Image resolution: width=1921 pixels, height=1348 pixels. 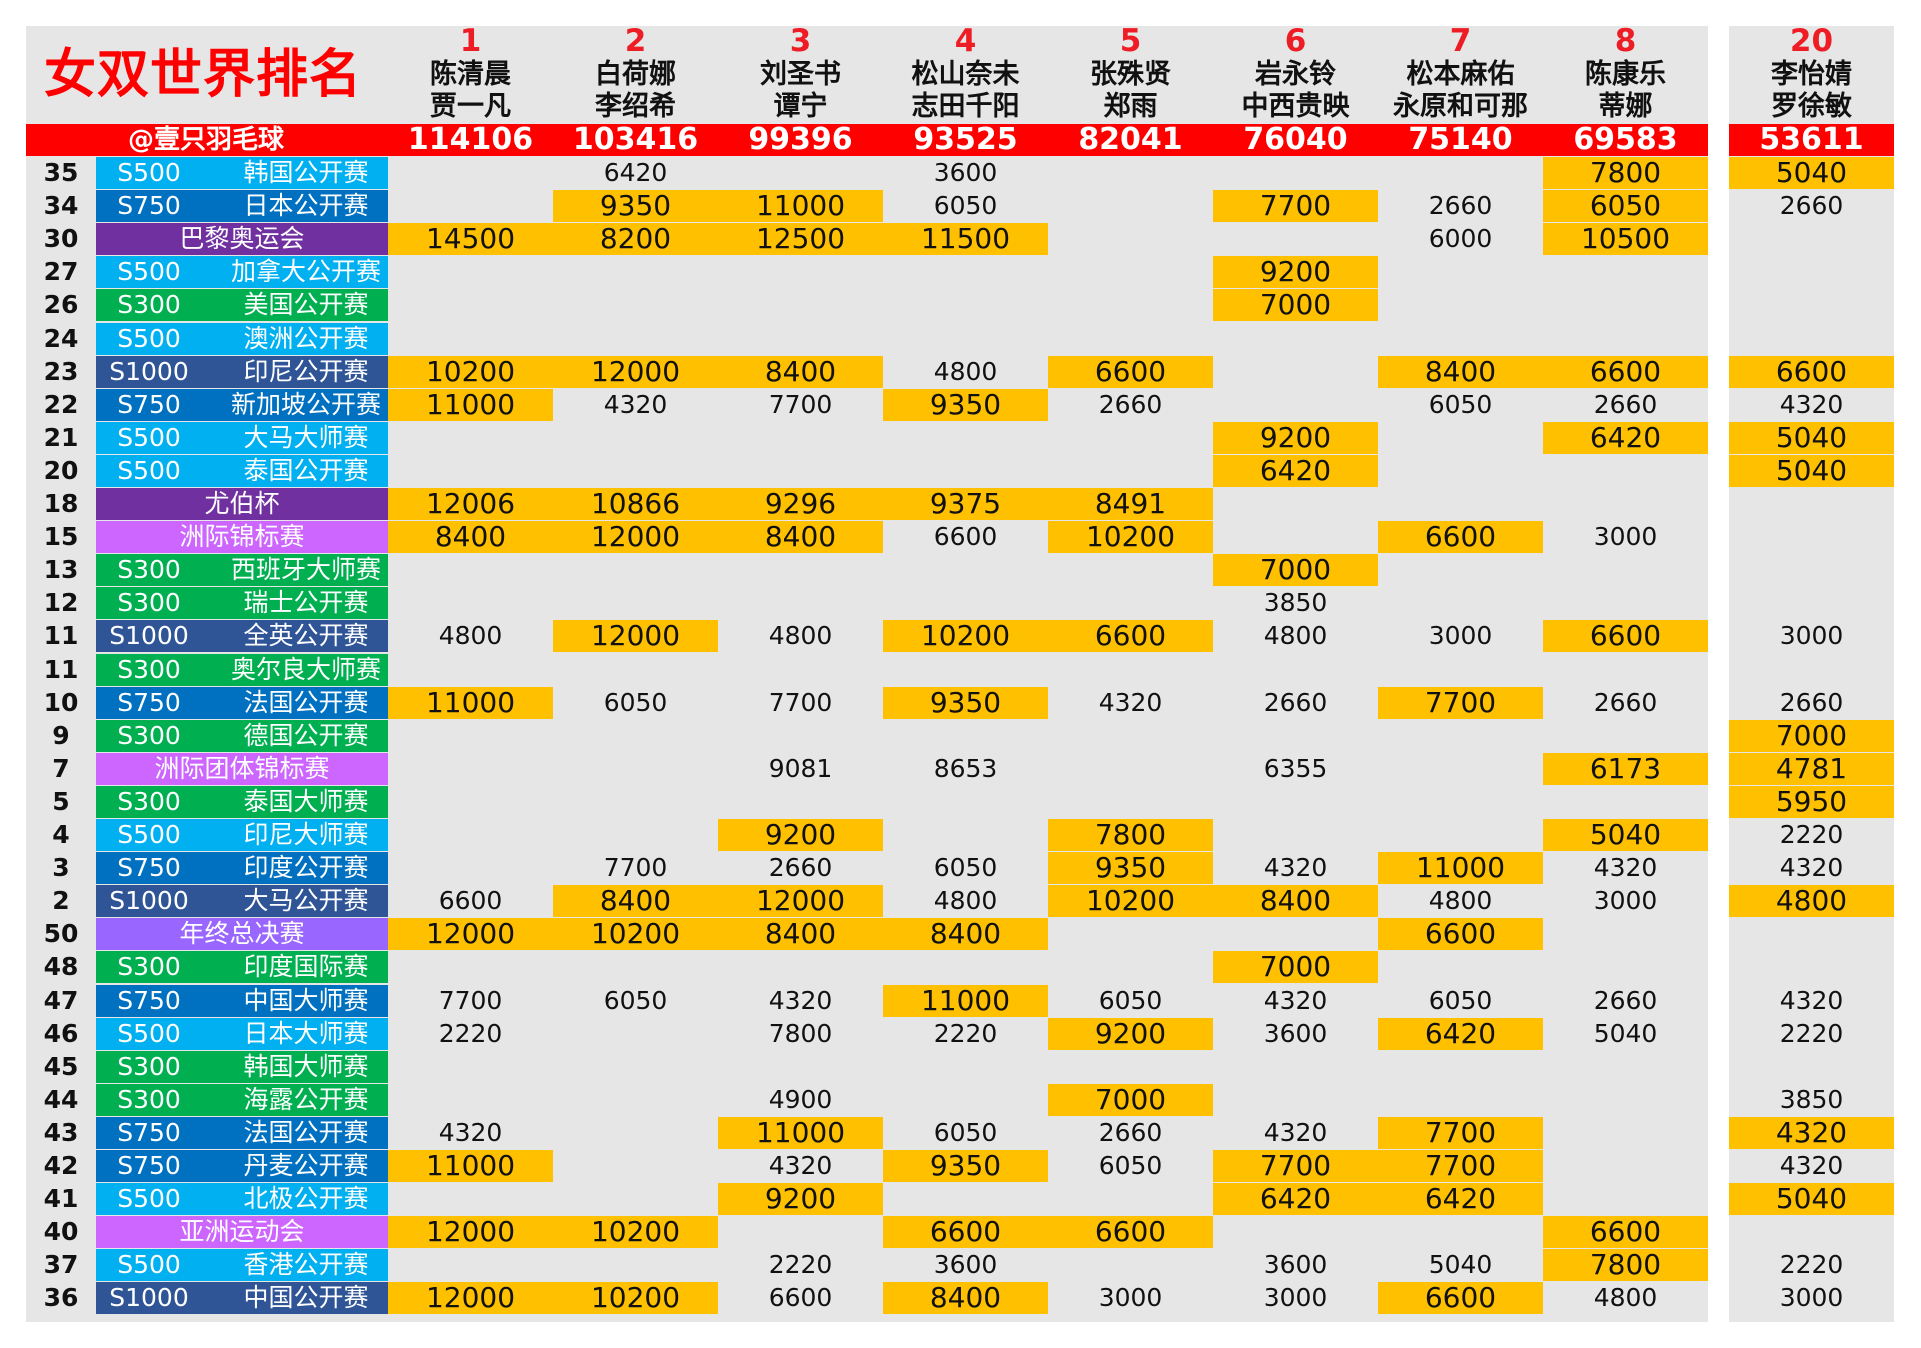 I want to click on points-cell-counted: 7800, so click(x=1625, y=1265).